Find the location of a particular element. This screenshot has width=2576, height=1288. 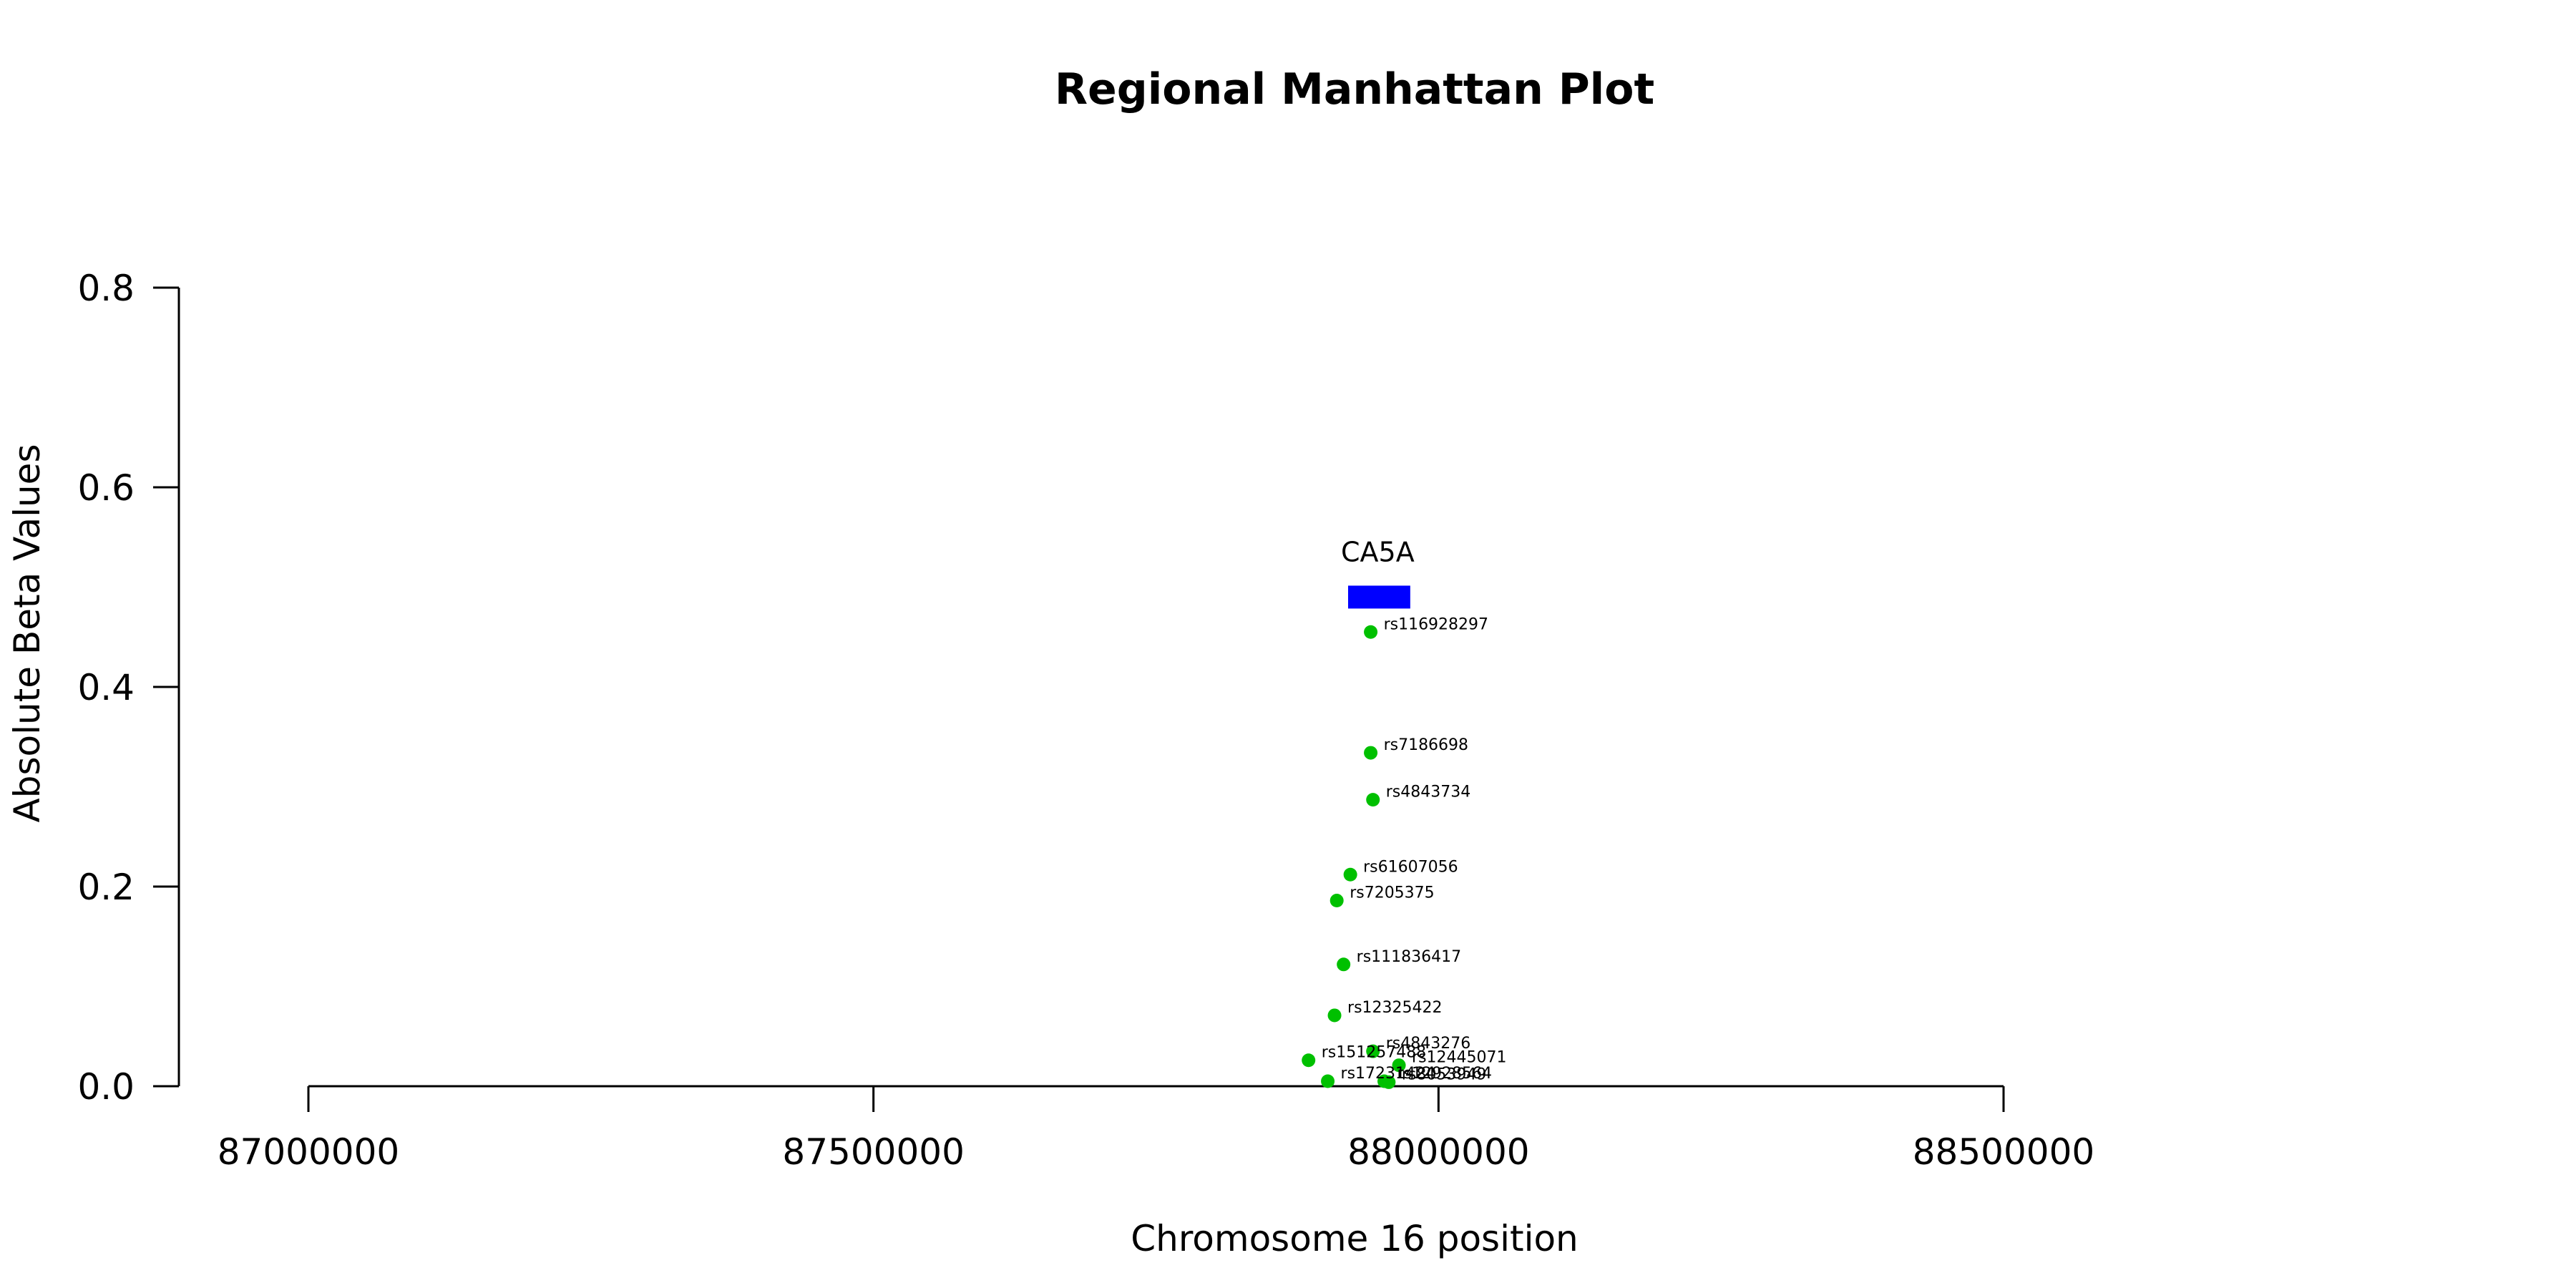

gene-label: CA5A is located at coordinates (1378, 551).